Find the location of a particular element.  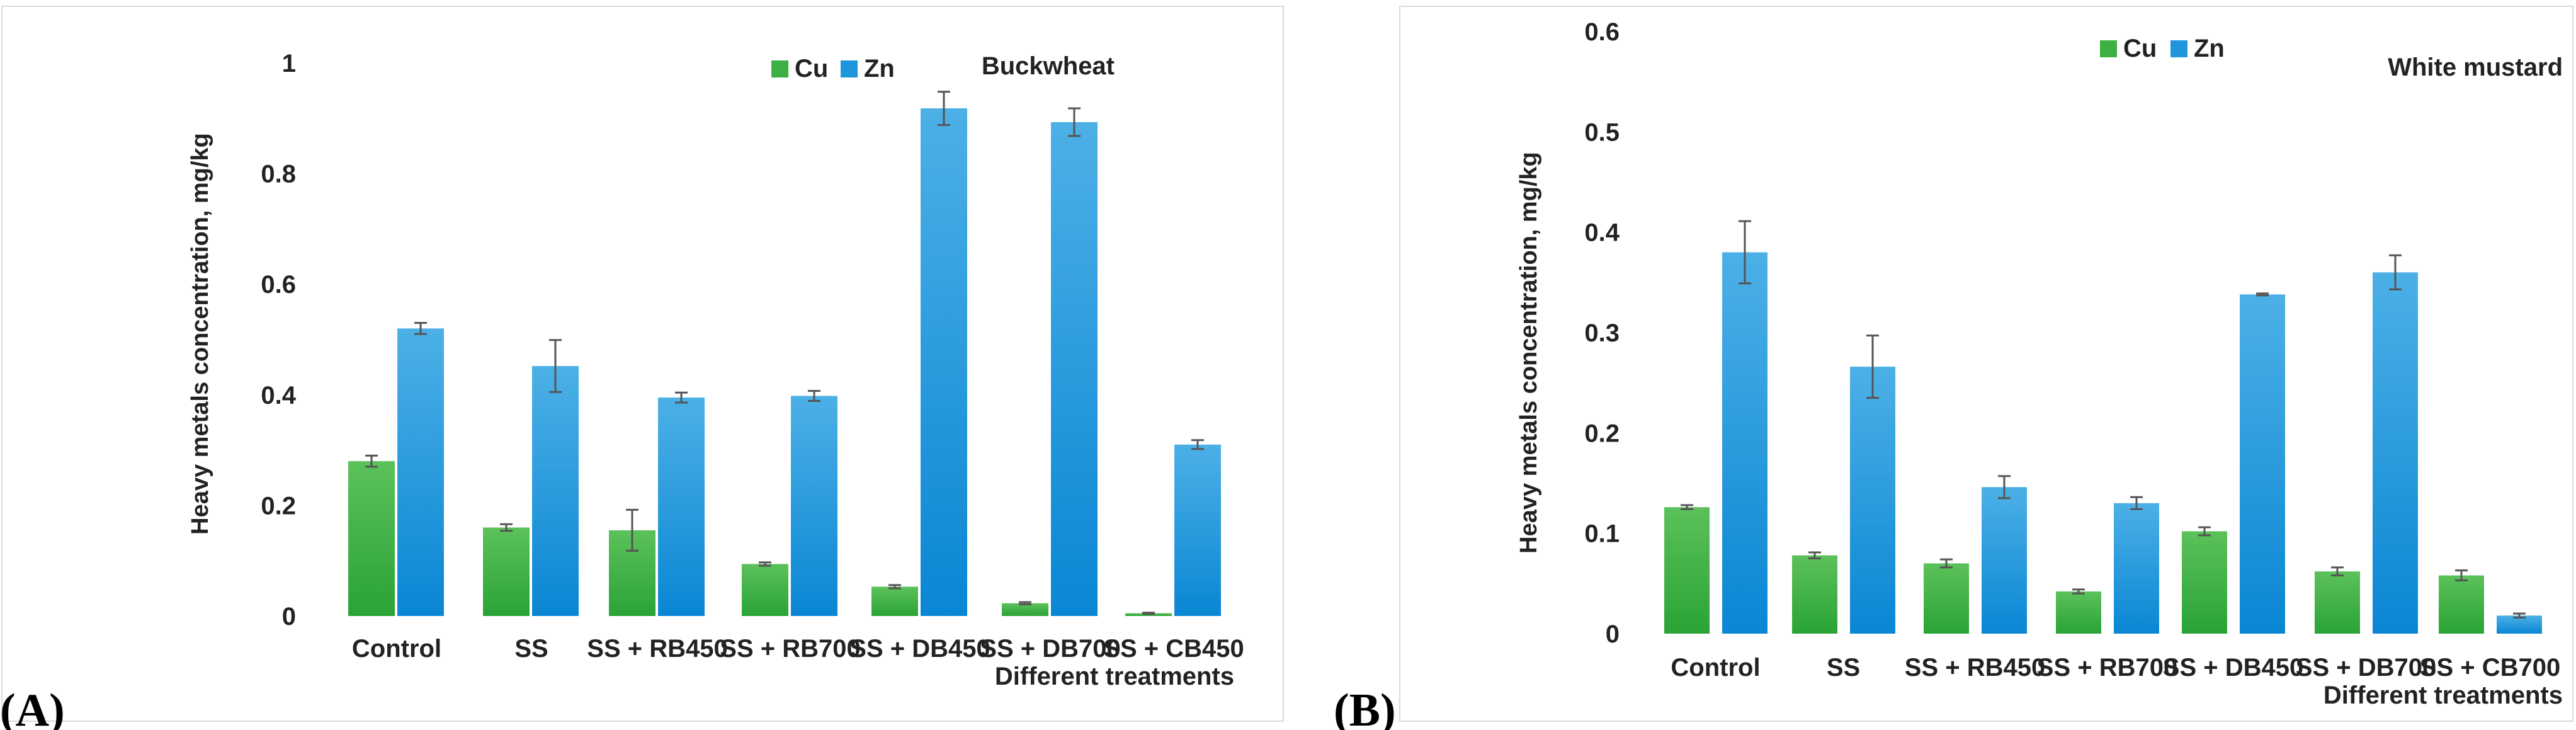

panel-b-y-tick-label: 0.4 is located at coordinates (1602, 233).